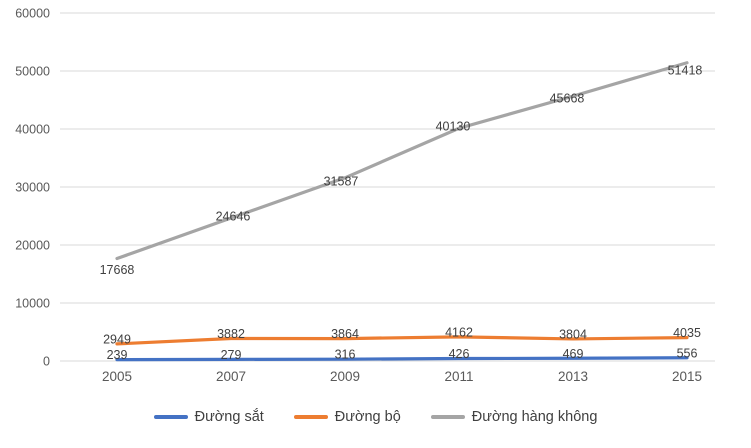 The width and height of the screenshot is (751, 448). I want to click on legend: Đường sắt Đường bộ Đường hàng không, so click(375, 417).